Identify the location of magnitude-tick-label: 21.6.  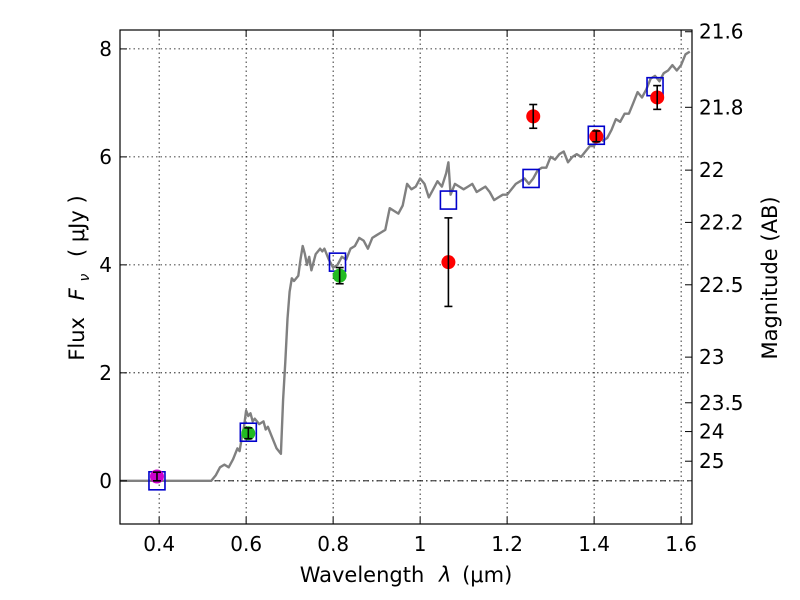
(721, 32).